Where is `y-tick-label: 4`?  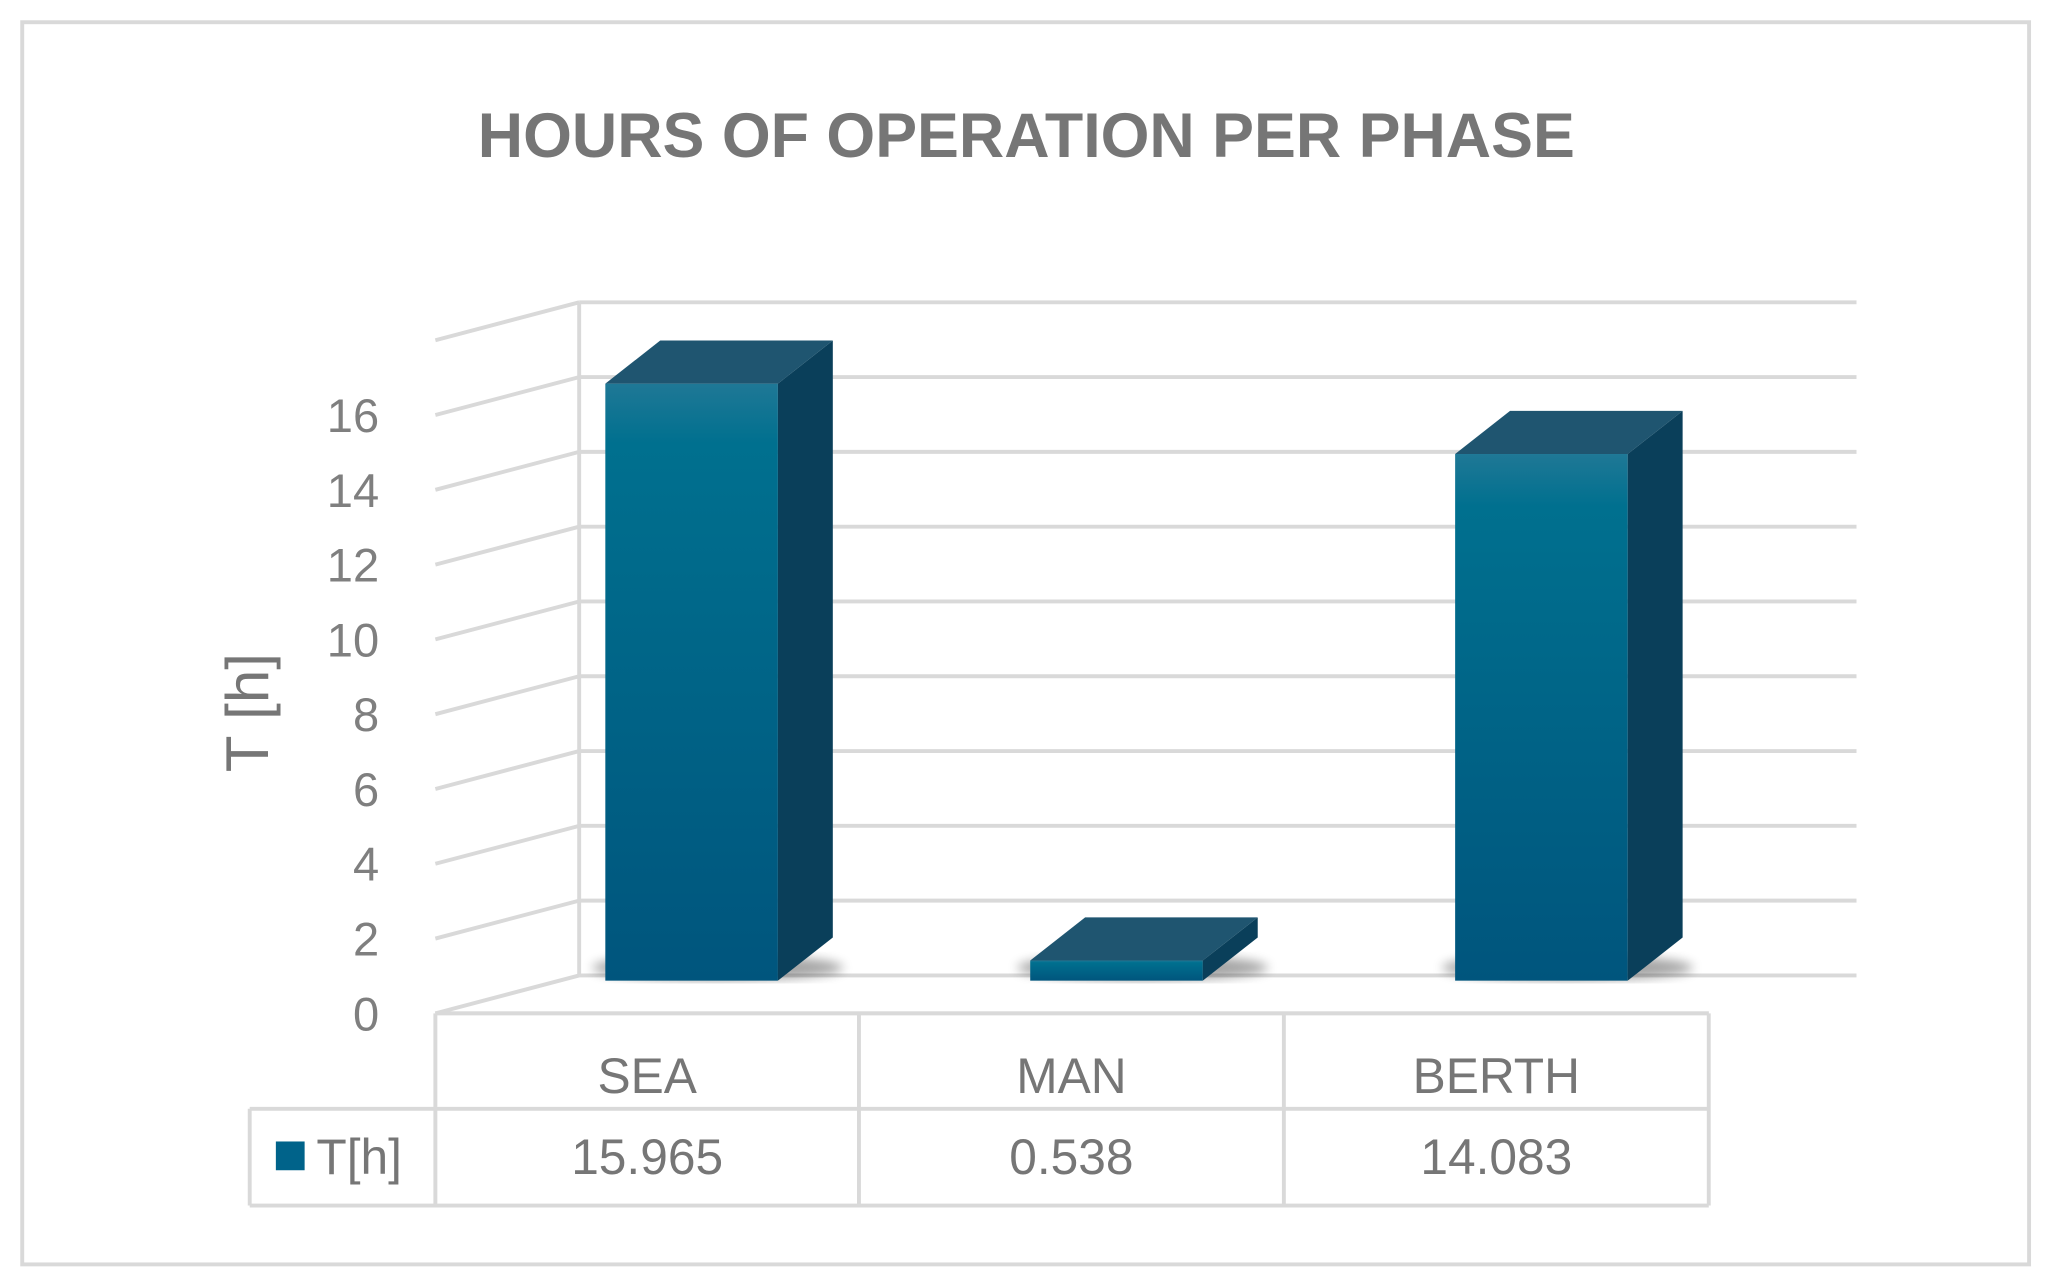 y-tick-label: 4 is located at coordinates (366, 864).